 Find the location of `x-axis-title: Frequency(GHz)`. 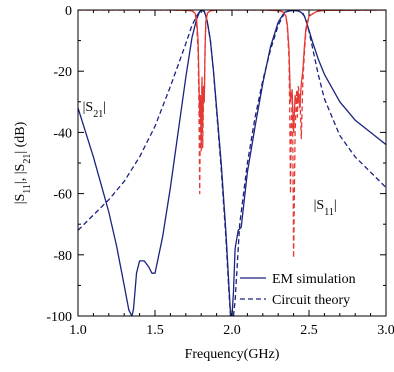

x-axis-title: Frequency(GHz) is located at coordinates (232, 354).